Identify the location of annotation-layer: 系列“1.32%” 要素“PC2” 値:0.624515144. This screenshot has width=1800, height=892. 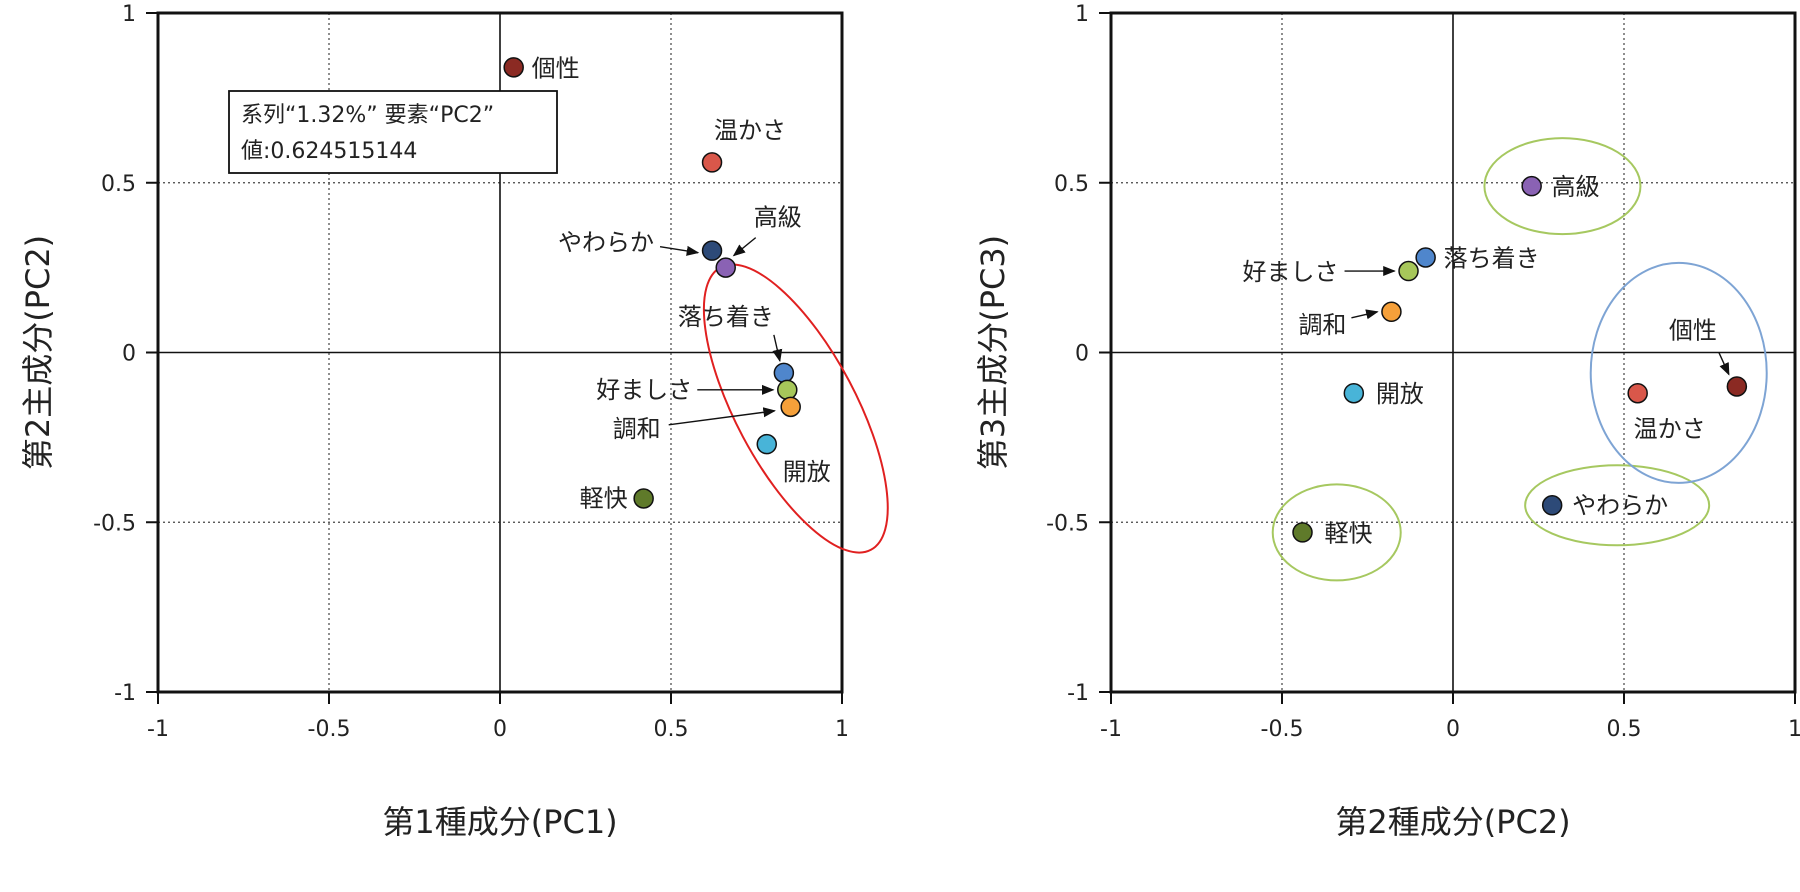
(393, 132).